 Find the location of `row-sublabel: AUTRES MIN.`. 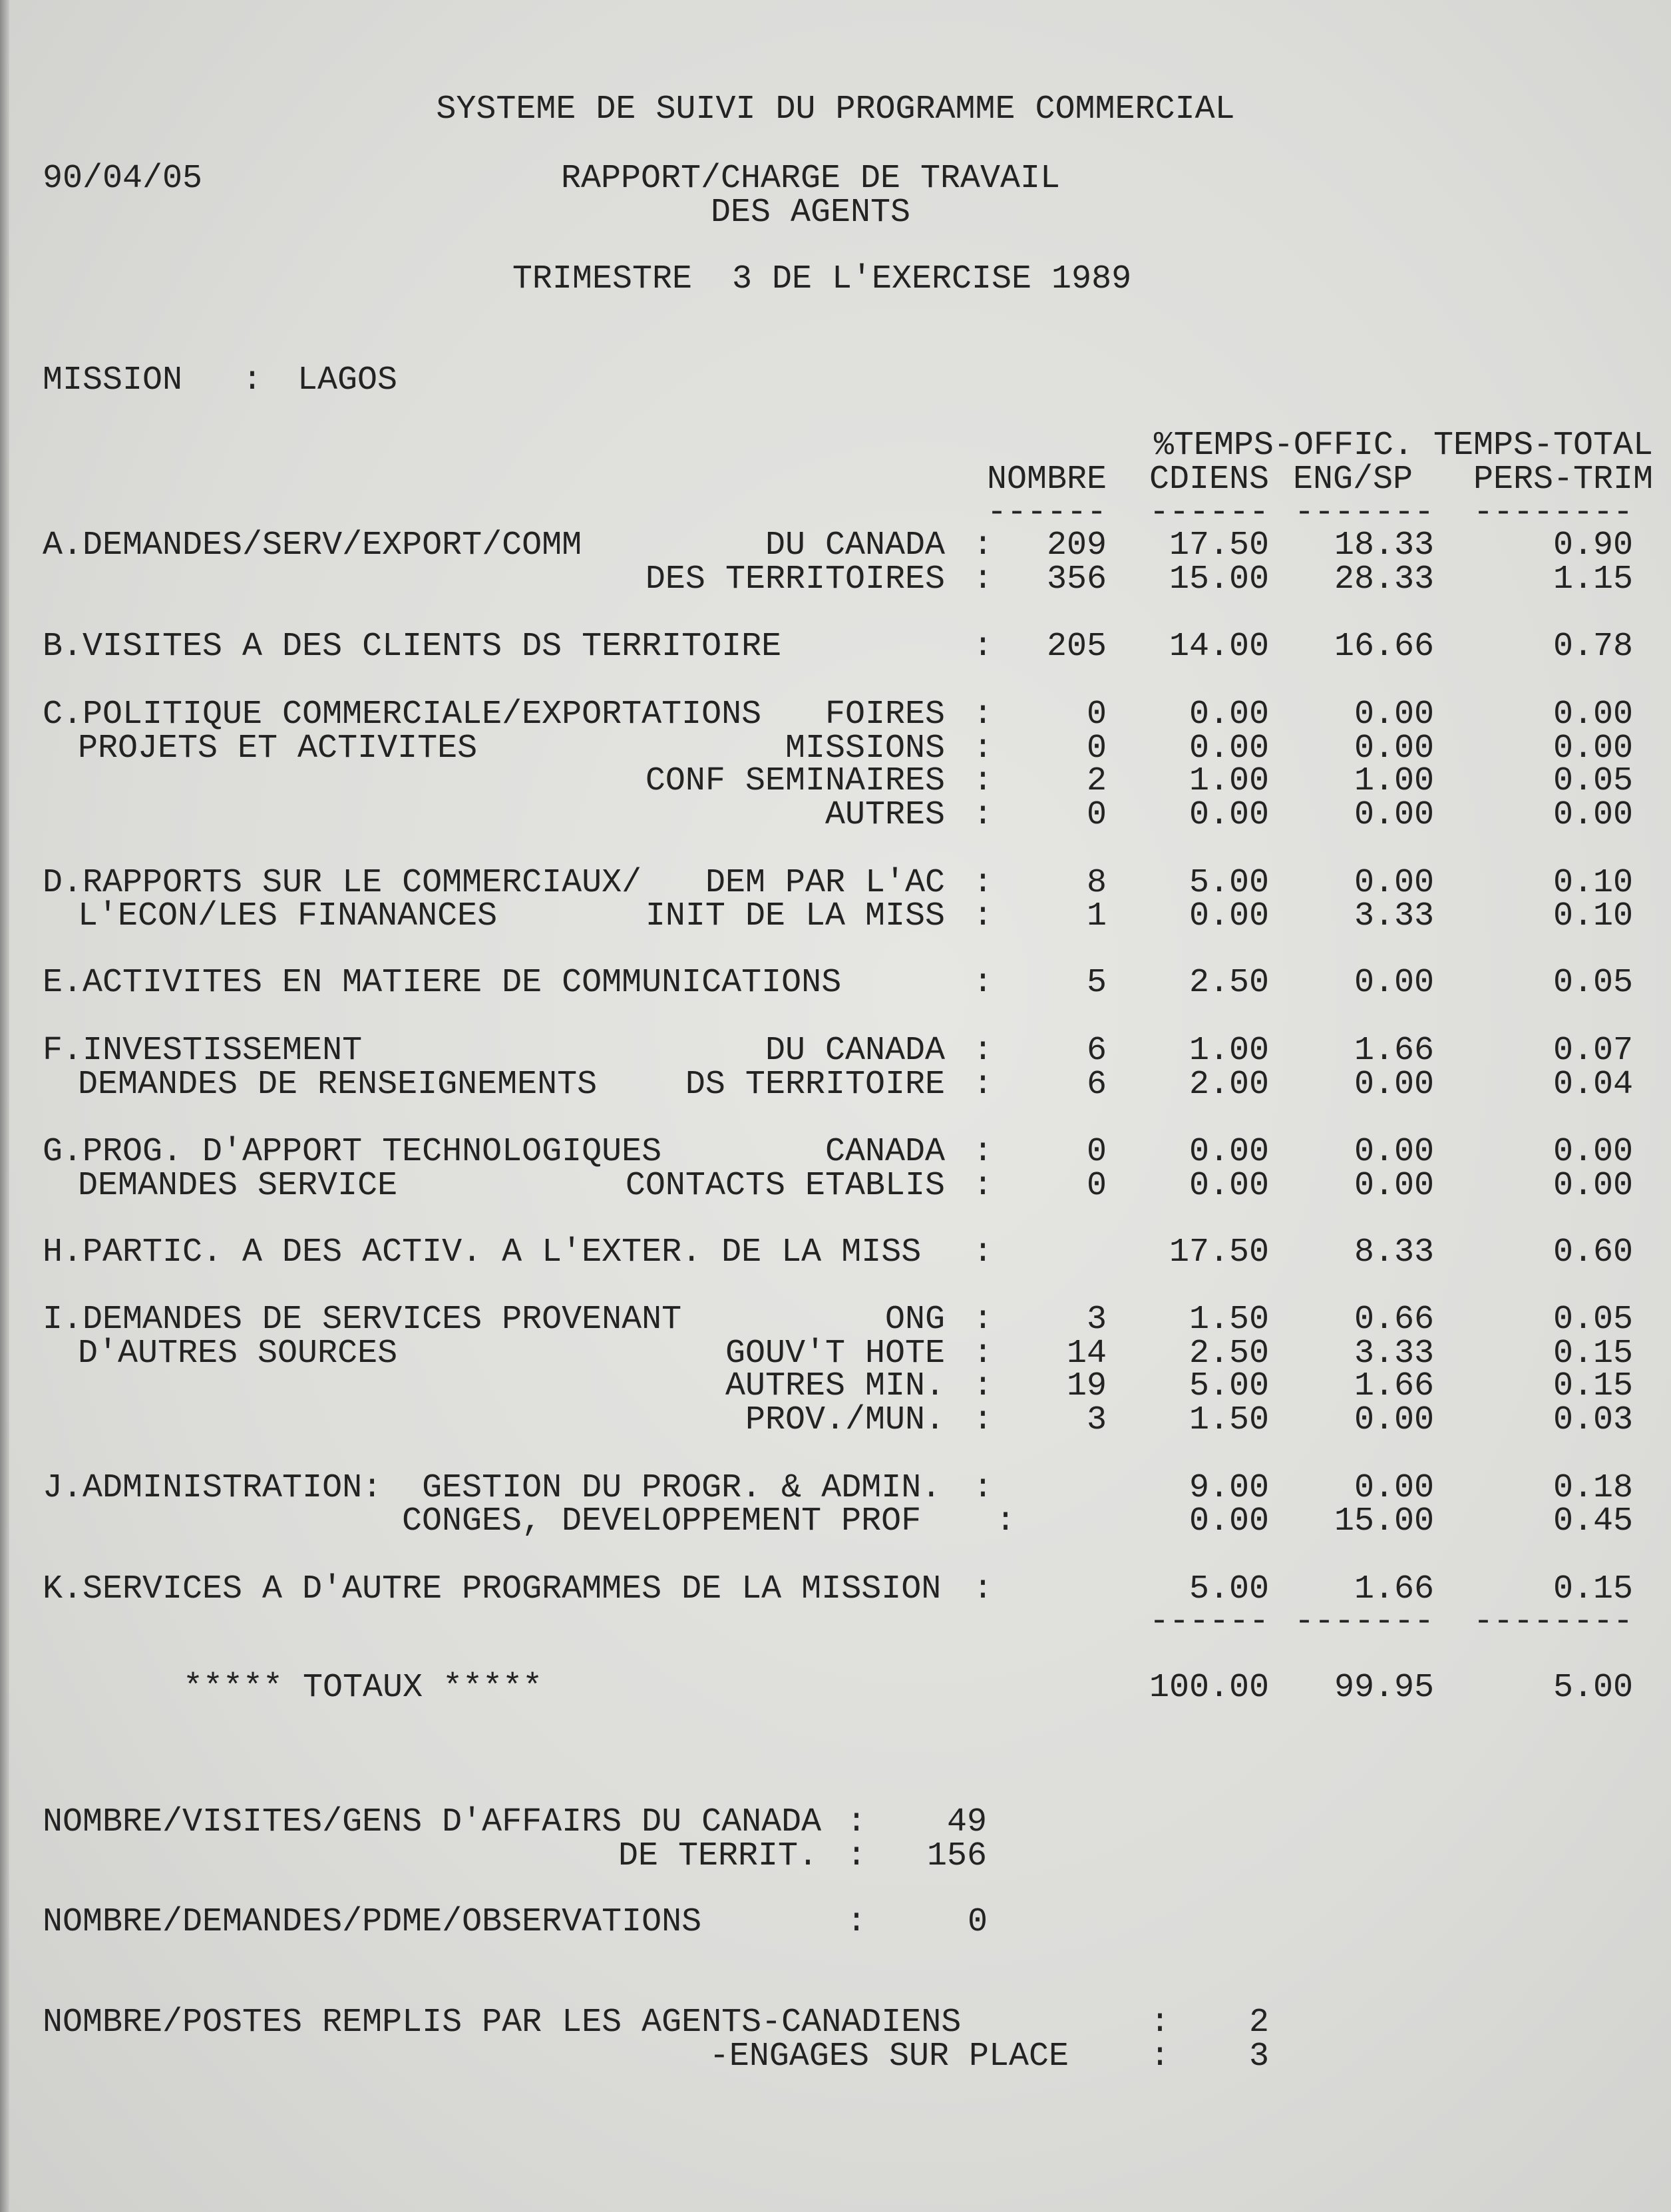

row-sublabel: AUTRES MIN. is located at coordinates (835, 1386).